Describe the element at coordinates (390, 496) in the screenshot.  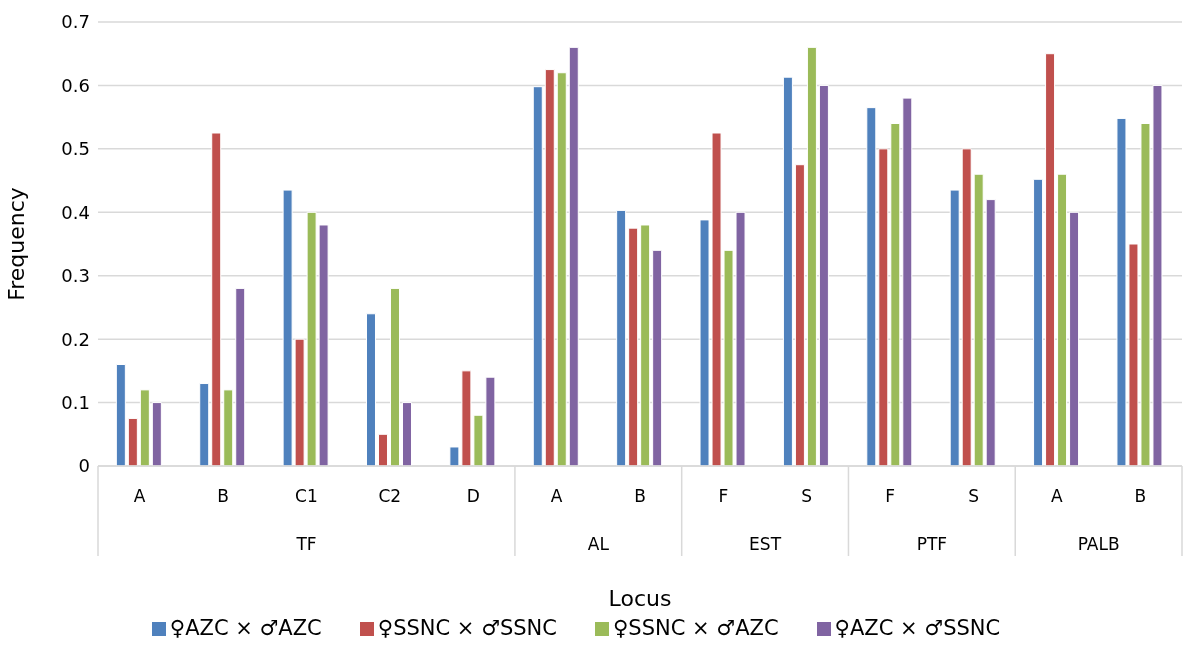
I see `x-tick-label: C2` at that location.